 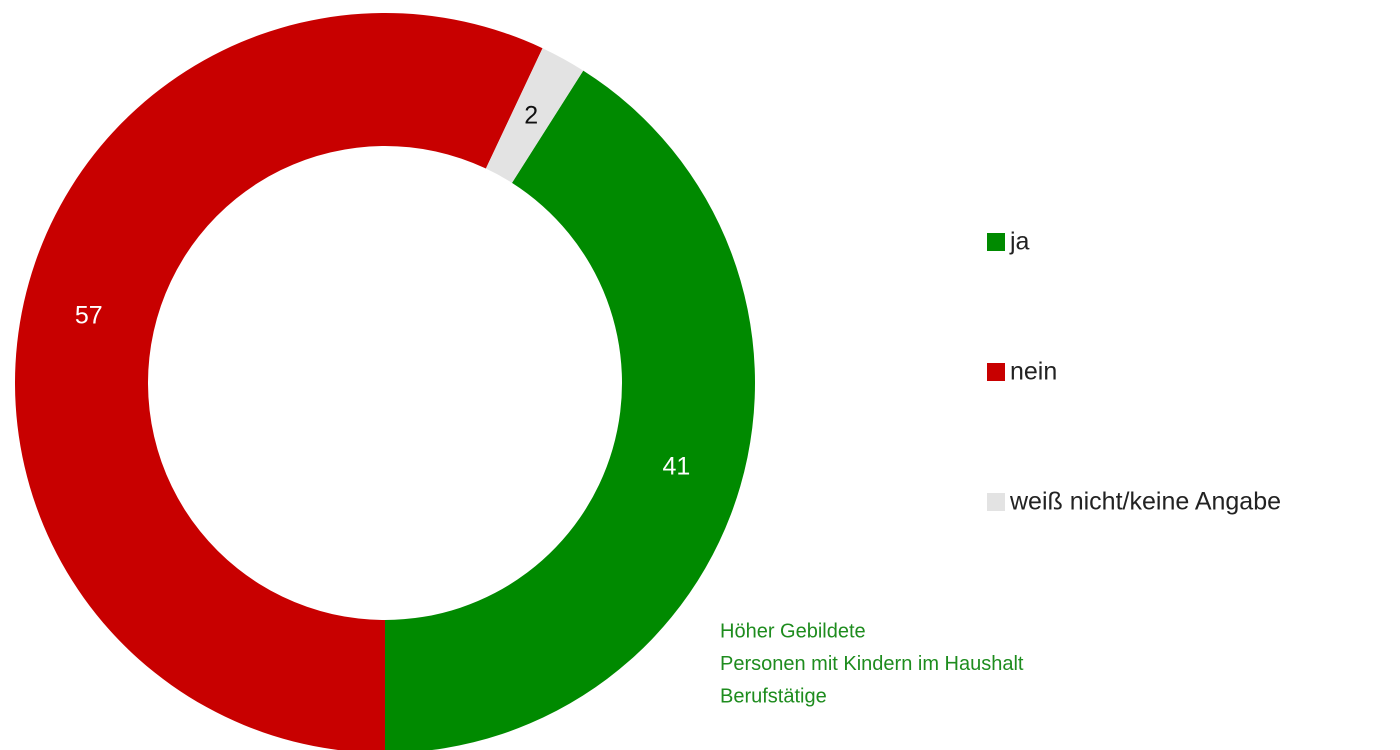 What do you see at coordinates (89, 315) in the screenshot?
I see `data-label: 57` at bounding box center [89, 315].